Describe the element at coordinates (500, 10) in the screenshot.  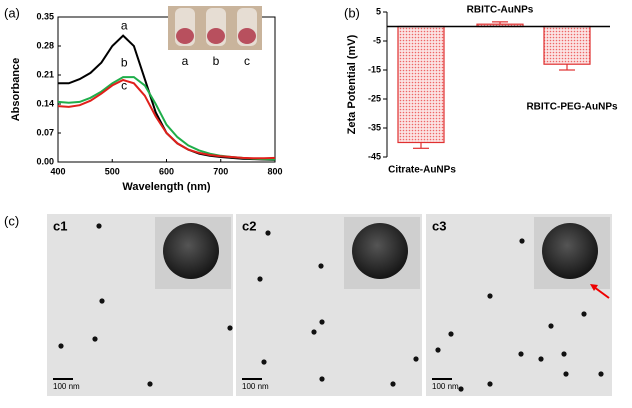
I see `category-label: RBITC-AuNPs` at that location.